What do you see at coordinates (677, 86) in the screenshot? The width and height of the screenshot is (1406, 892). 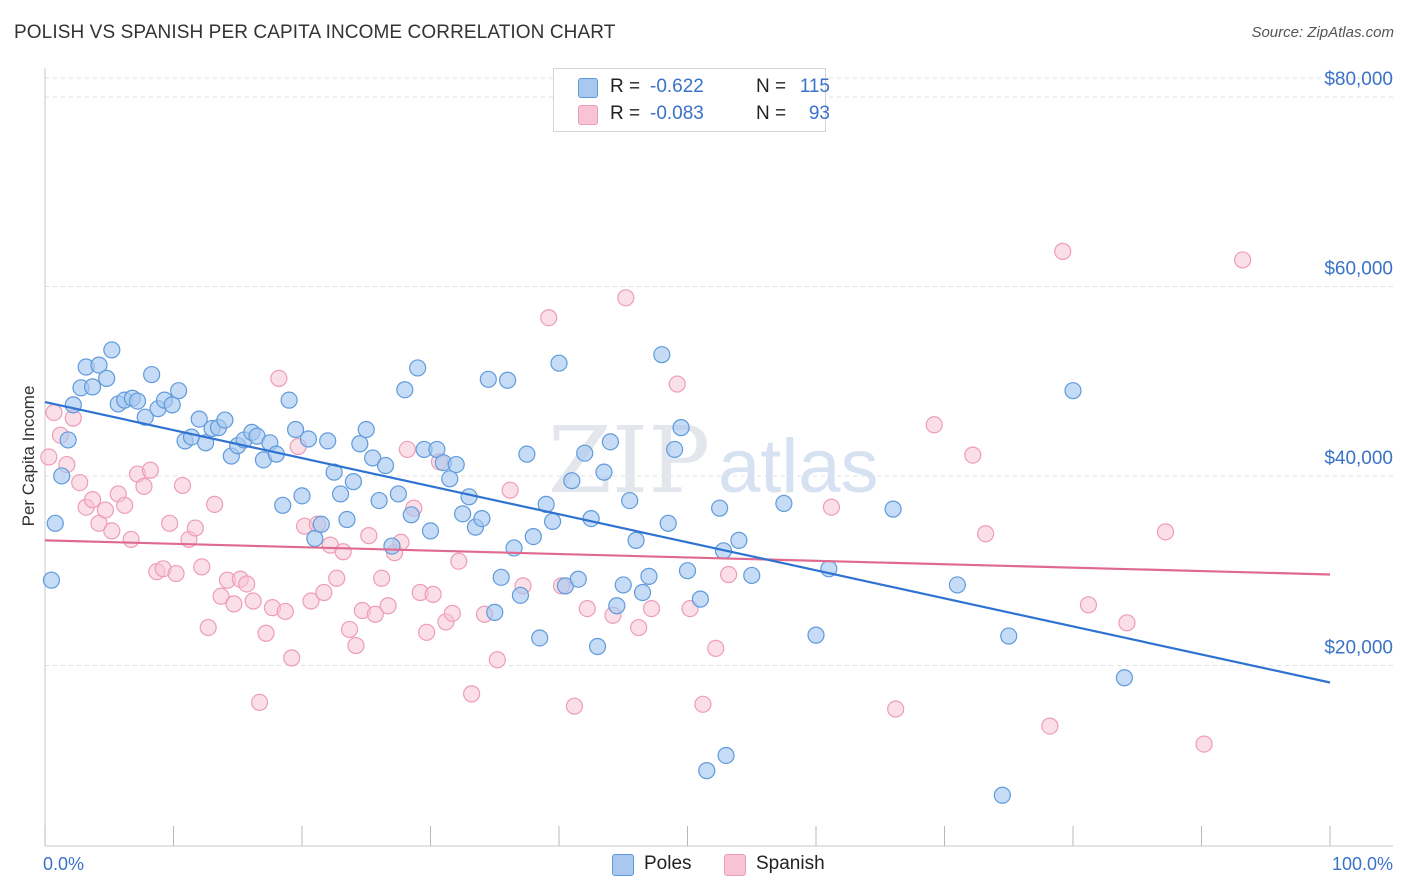 I see `r-value: -0.622` at bounding box center [677, 86].